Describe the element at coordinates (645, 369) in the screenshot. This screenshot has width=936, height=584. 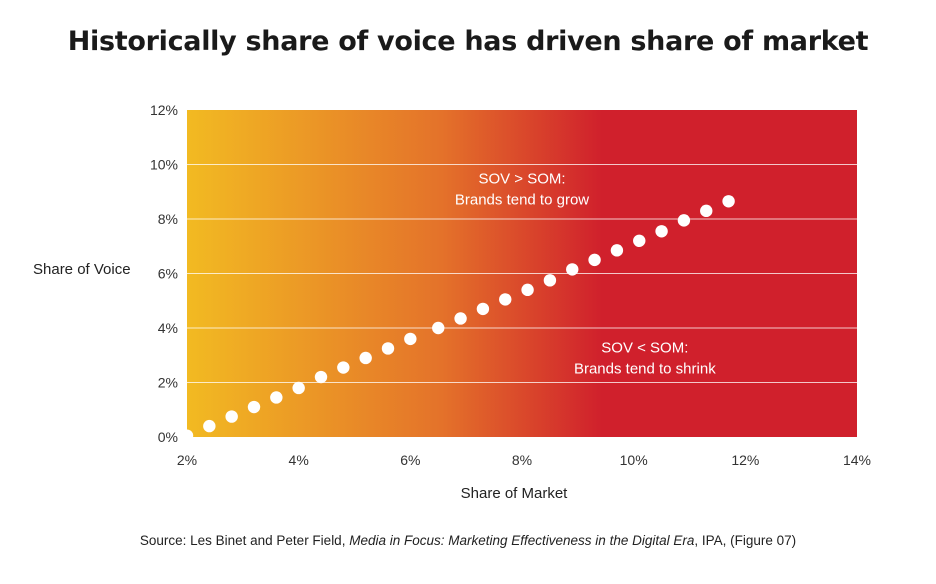
I see `annotation-line: Brands tend to shrink` at that location.